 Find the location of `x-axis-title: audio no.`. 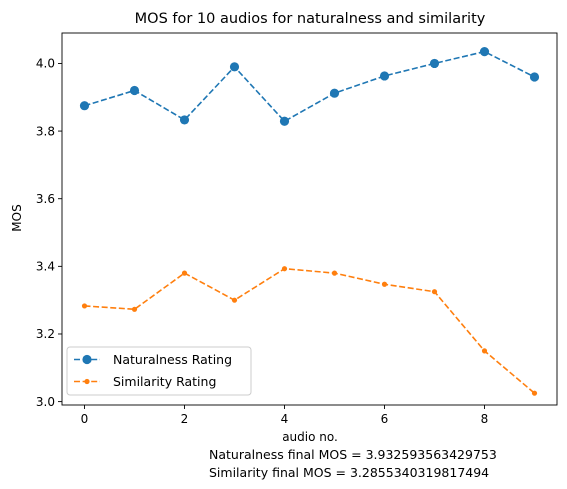

x-axis-title: audio no. is located at coordinates (310, 437).